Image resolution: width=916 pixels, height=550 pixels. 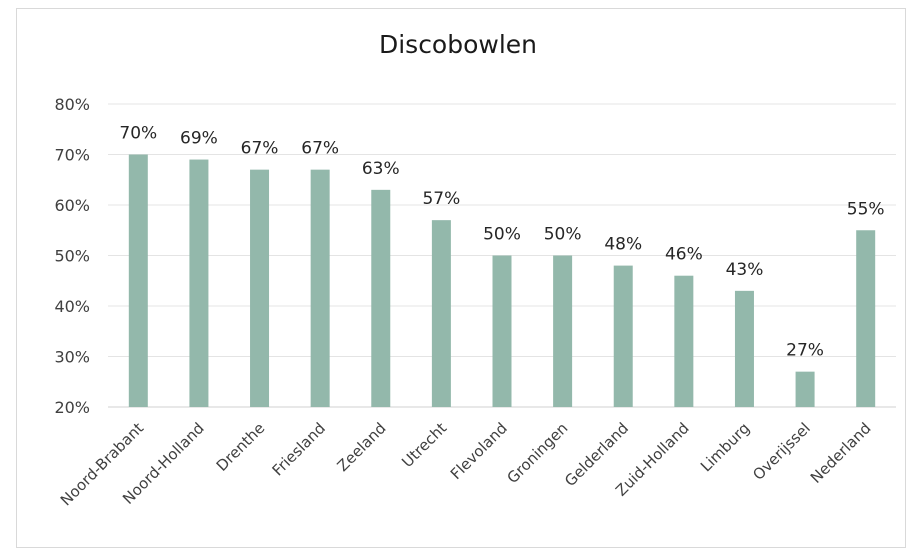 I want to click on data-label: 63%, so click(x=381, y=169).